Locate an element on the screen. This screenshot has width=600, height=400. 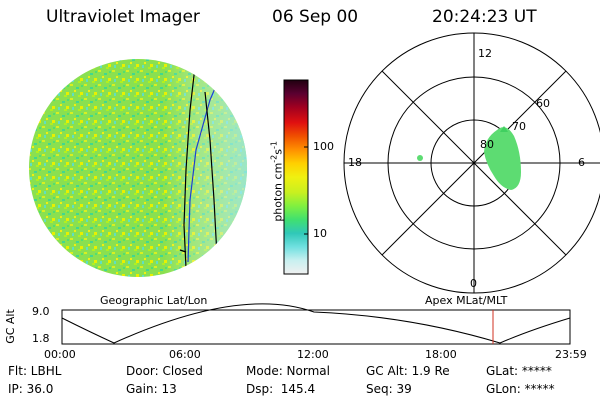
gc-alt-label: GC Alt: 1.9 Re is located at coordinates (408, 371).